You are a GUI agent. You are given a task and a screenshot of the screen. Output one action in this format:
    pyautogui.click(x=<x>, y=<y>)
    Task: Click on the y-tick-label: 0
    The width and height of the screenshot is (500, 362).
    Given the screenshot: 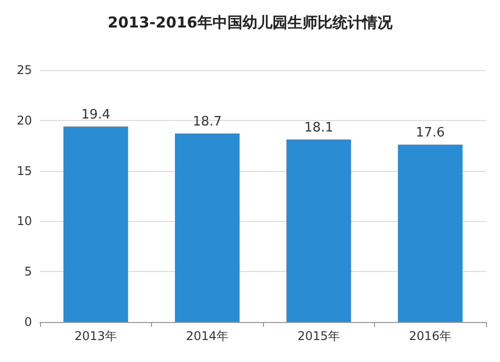 What is the action you would take?
    pyautogui.click(x=28, y=322)
    